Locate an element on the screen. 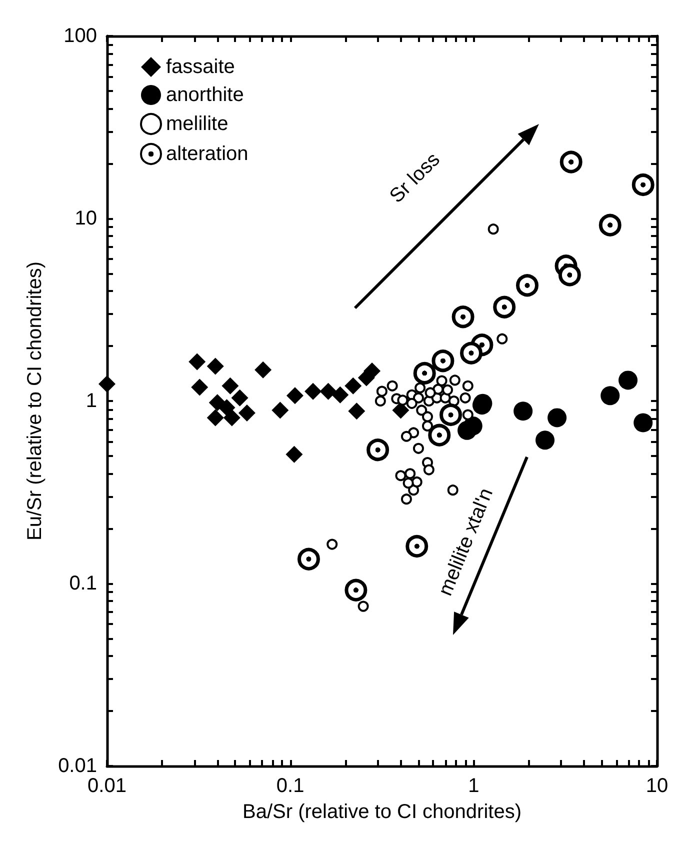 The height and width of the screenshot is (846, 675). legend-label: anorthite is located at coordinates (205, 95).